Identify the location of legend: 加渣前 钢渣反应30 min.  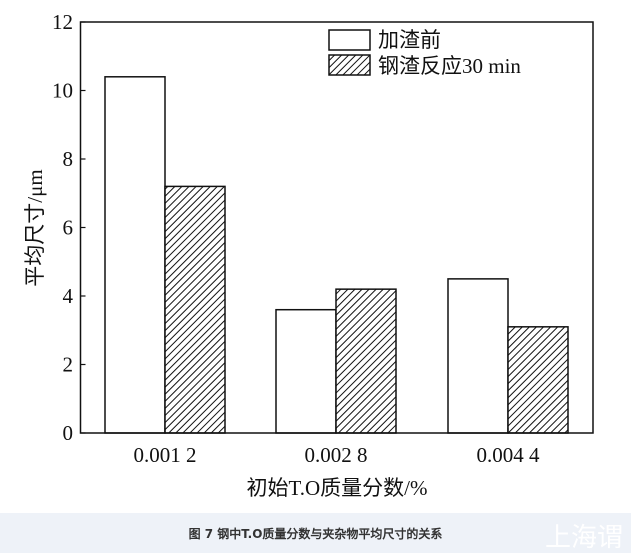
(424, 53).